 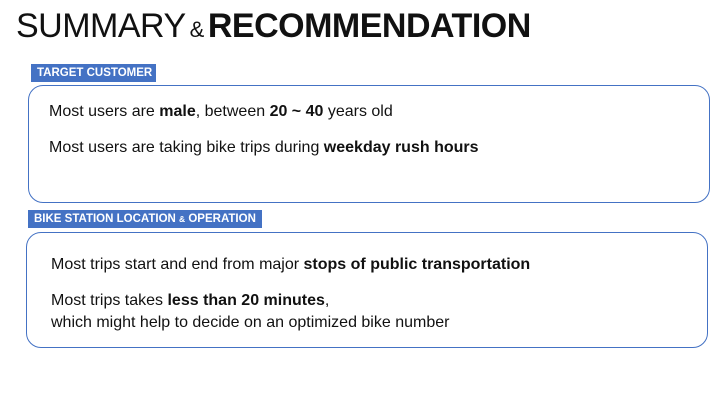 I want to click on text-segment: ,, so click(x=327, y=300).